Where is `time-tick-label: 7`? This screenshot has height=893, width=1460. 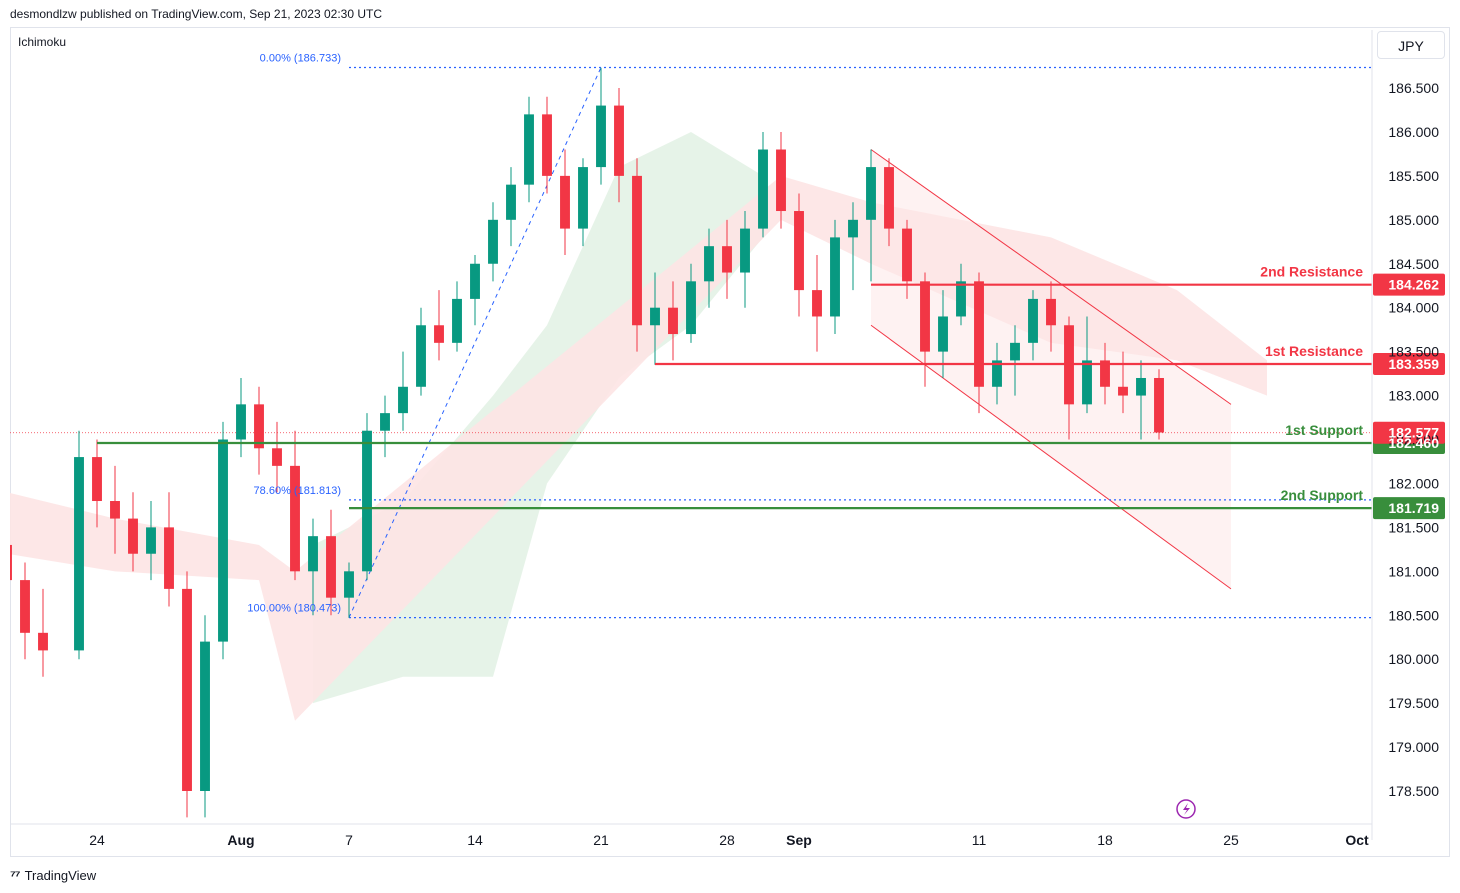 time-tick-label: 7 is located at coordinates (349, 840).